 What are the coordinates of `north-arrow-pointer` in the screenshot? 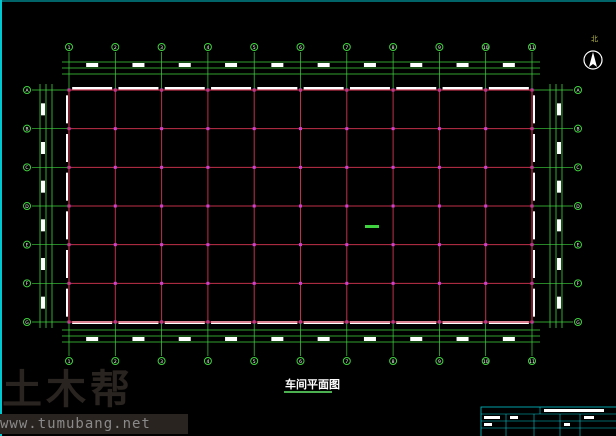 It's located at (593, 59).